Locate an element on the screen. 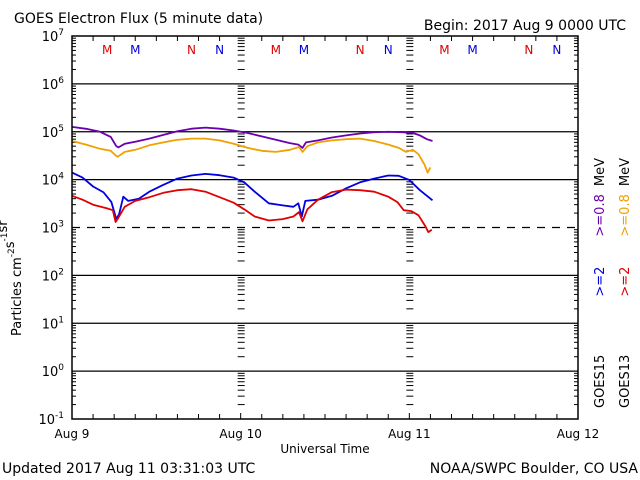 This screenshot has width=640, height=480. legend-column: GOES15>=2>=0.8MeV is located at coordinates (600, 283).